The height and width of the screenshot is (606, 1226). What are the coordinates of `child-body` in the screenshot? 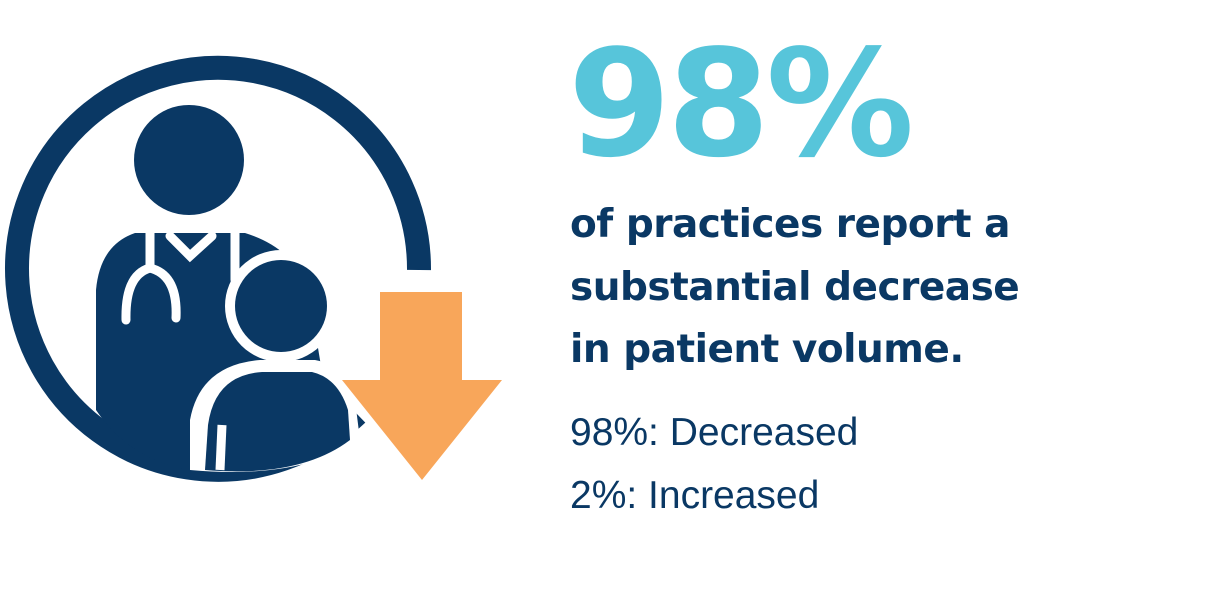 It's located at (277, 422).